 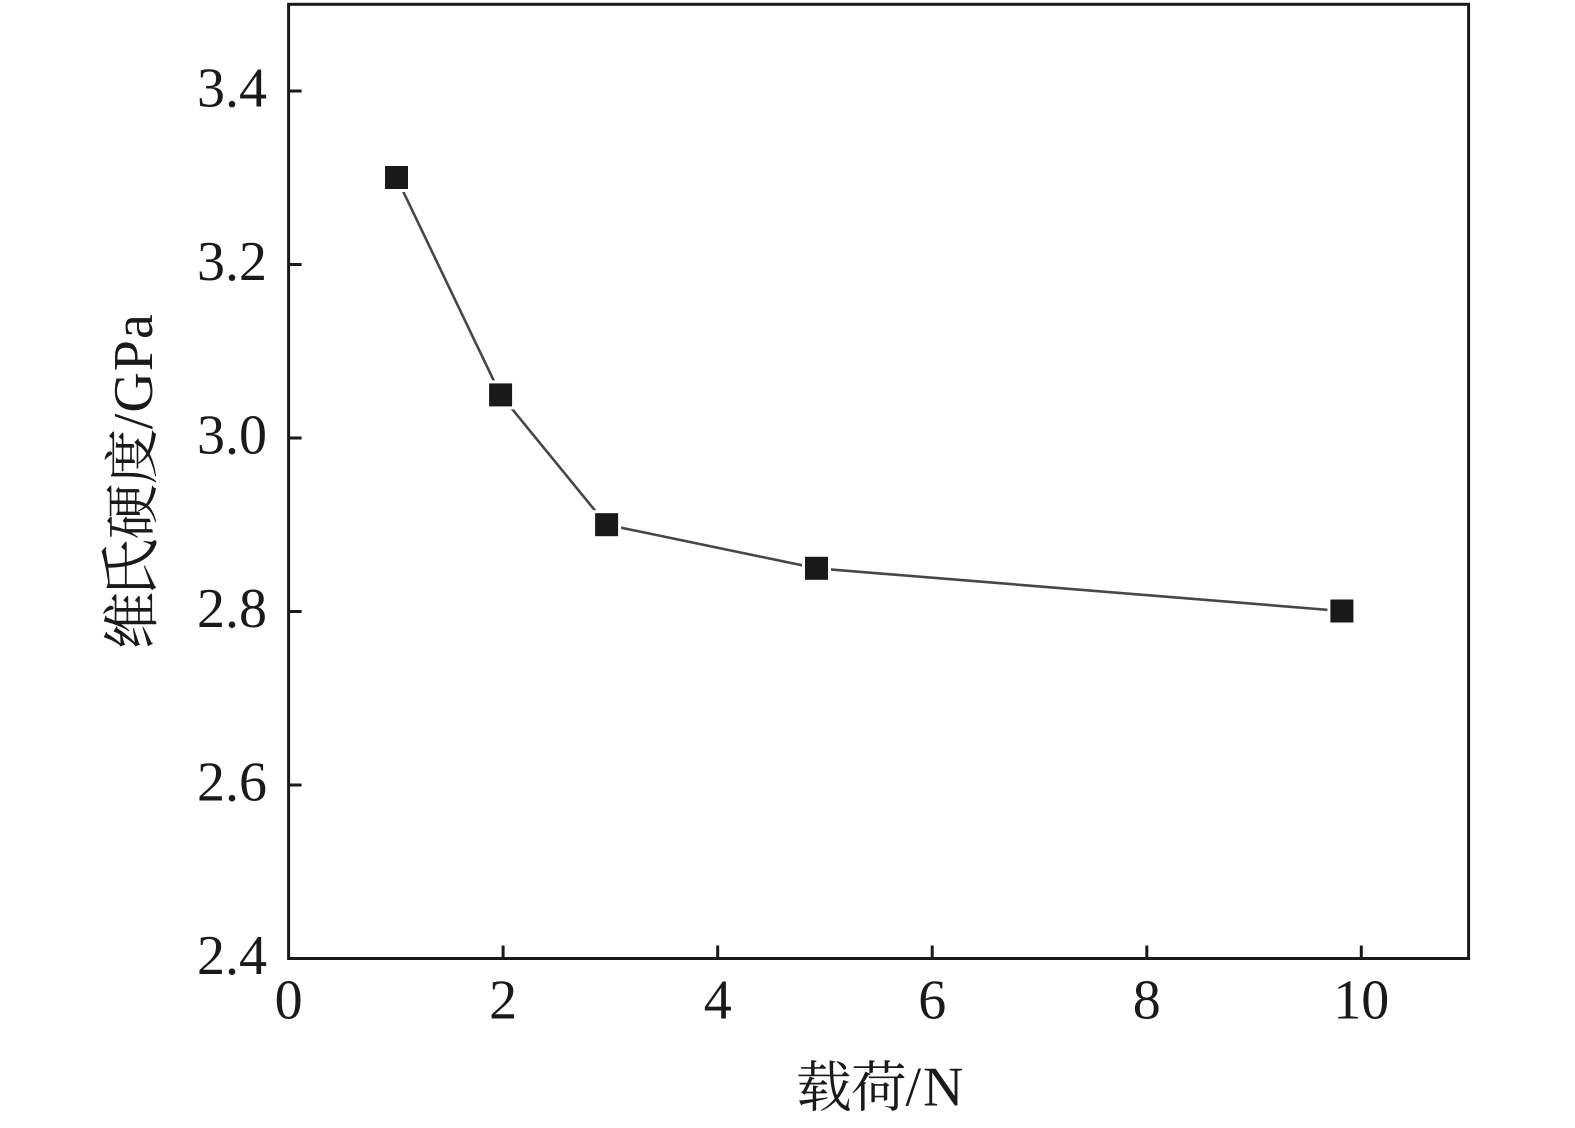 What do you see at coordinates (1147, 1000) in the screenshot?
I see `svg-text: 8` at bounding box center [1147, 1000].